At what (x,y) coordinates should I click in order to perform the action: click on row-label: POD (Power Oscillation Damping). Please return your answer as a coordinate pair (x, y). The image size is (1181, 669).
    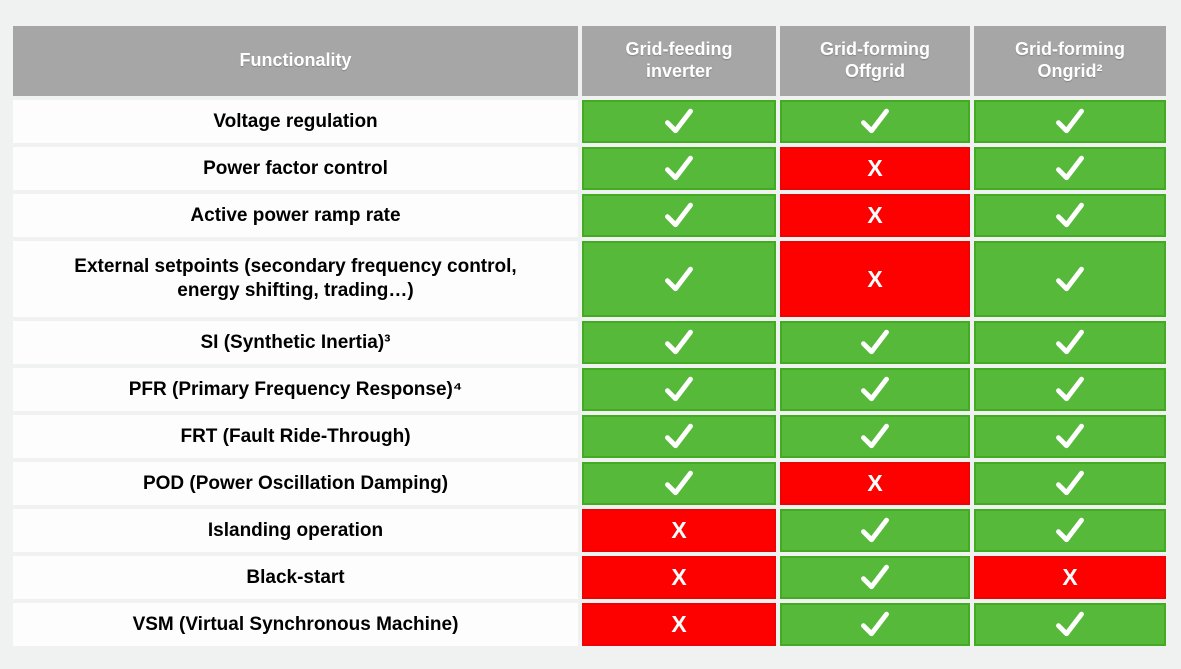
    Looking at the image, I should click on (295, 483).